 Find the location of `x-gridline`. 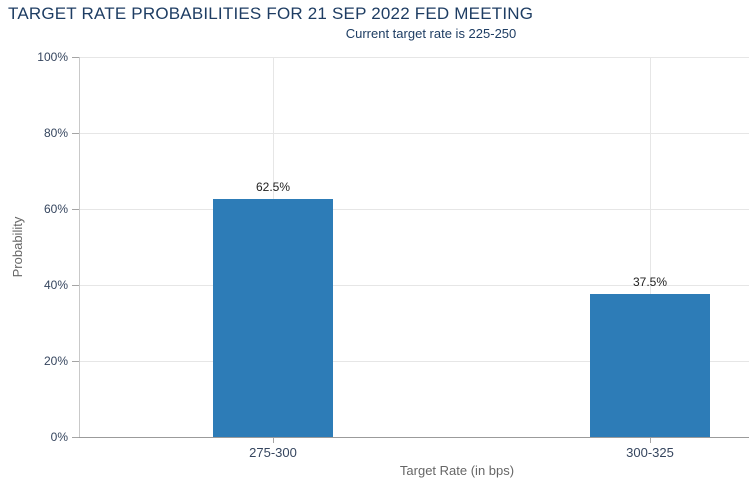

x-gridline is located at coordinates (650, 247).